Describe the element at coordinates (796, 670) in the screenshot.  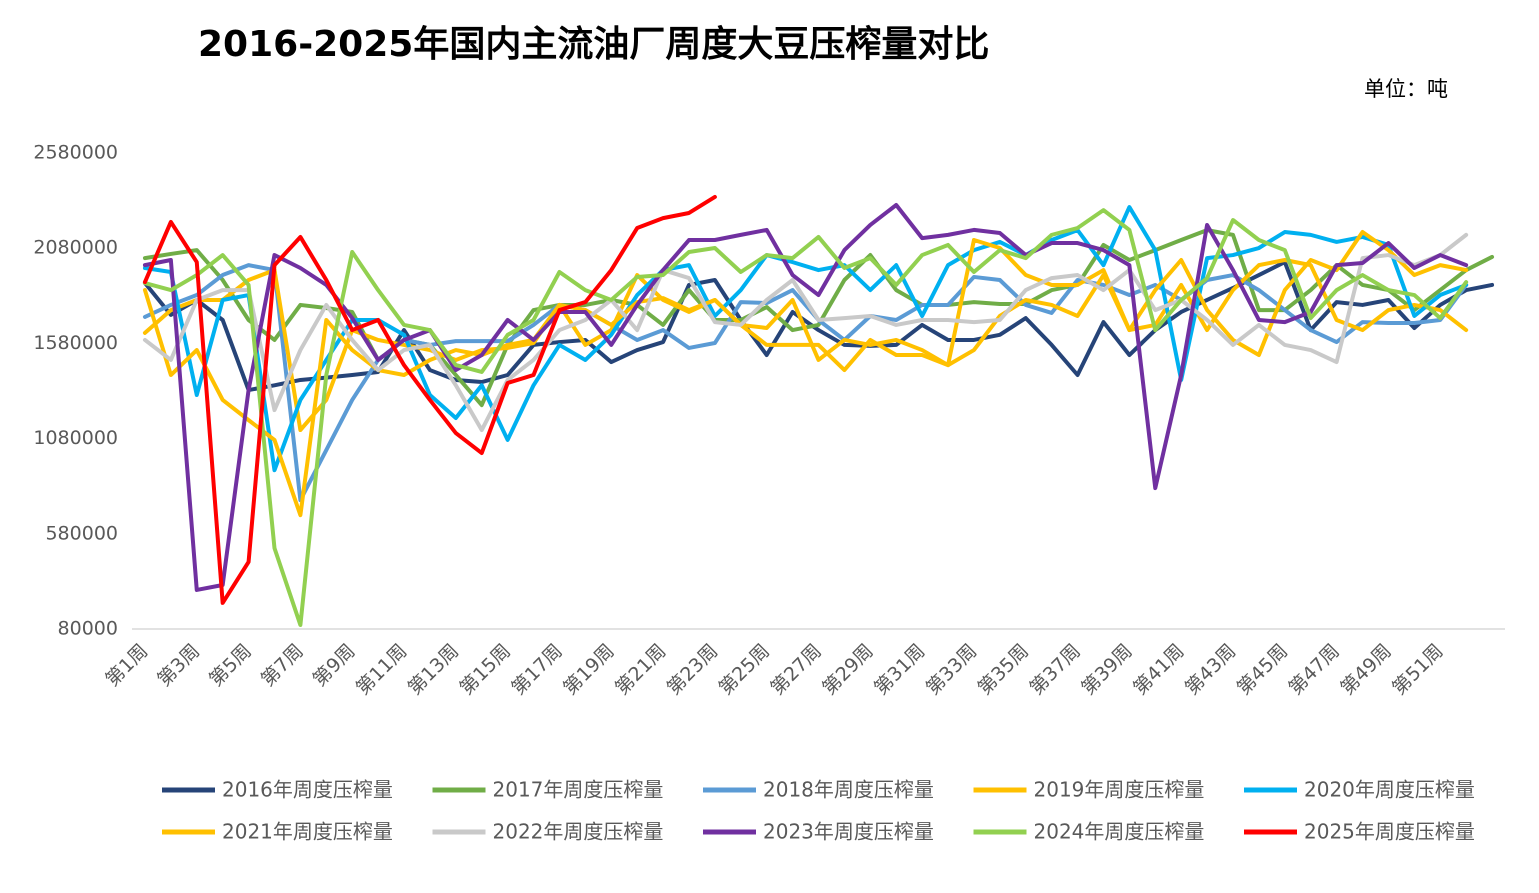
I see `x-tick-label: 第27周` at that location.